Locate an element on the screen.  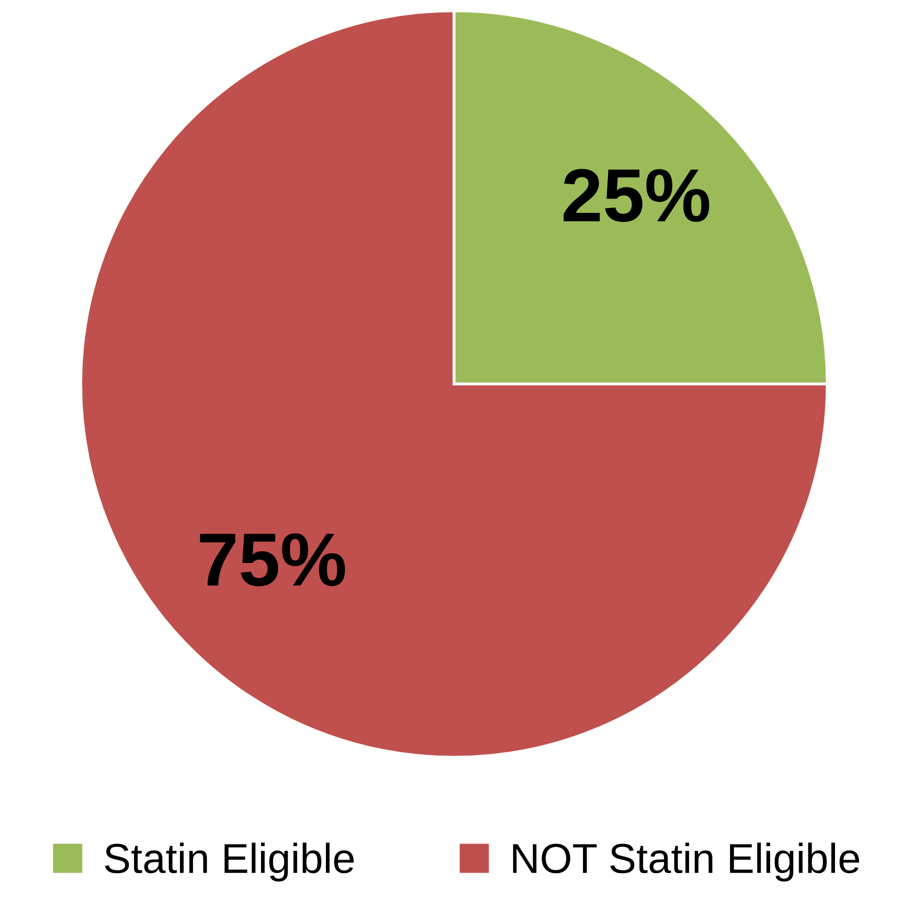
data-label: 25% is located at coordinates (637, 195).